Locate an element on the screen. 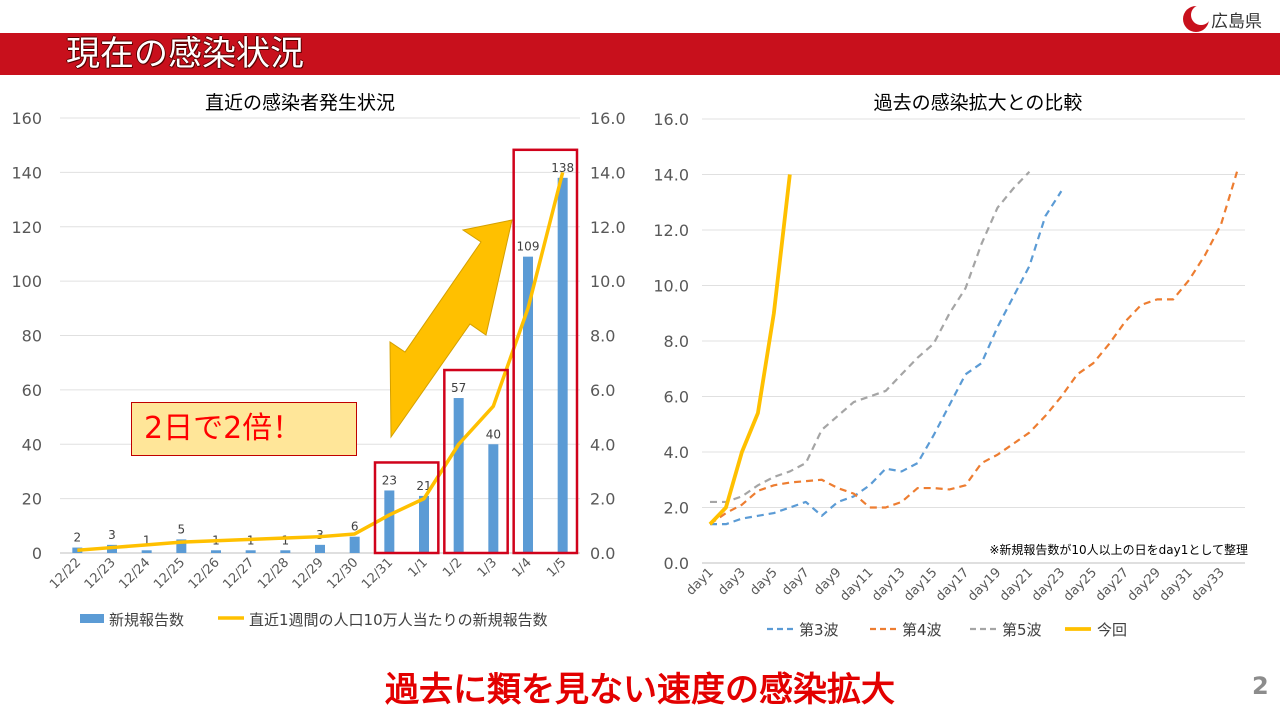  headline: 過去に類を見ない速度の感染拡大 is located at coordinates (640, 690).